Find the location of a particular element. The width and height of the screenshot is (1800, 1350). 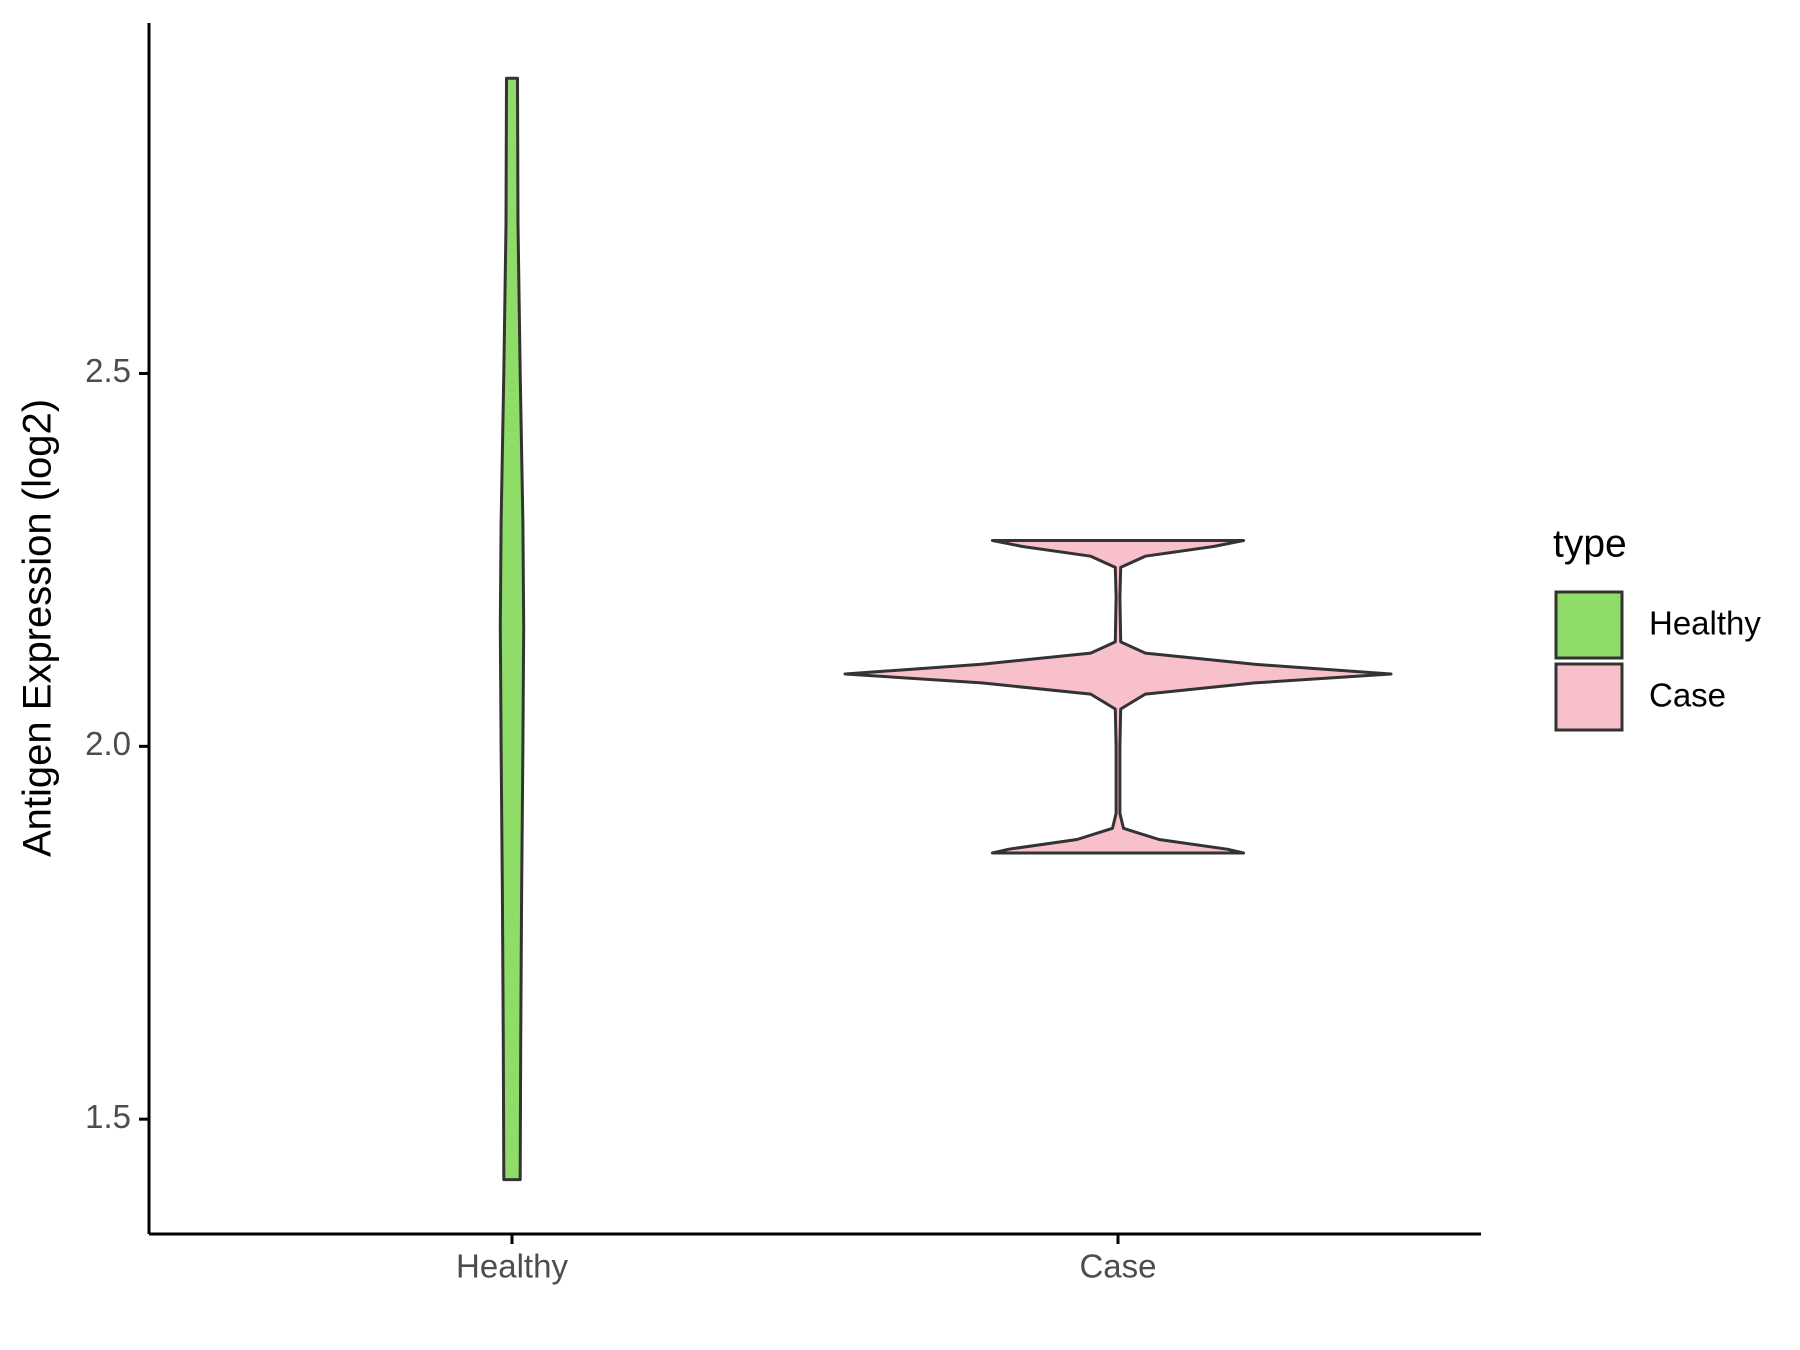

legend-label: Healthy is located at coordinates (1705, 623).